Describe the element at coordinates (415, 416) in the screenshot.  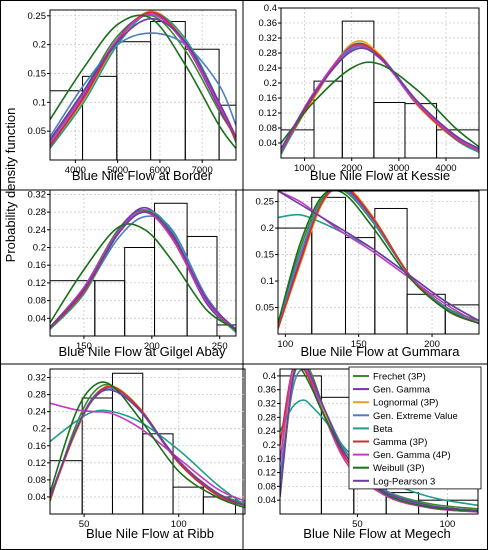
I see `legend-label: Gen. Extreme Value` at that location.